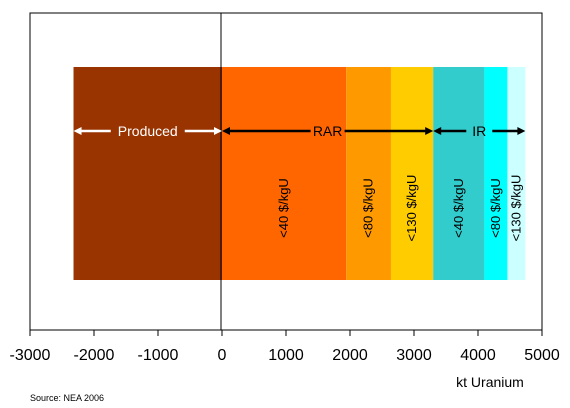 This screenshot has width=570, height=408. Describe the element at coordinates (414, 355) in the screenshot. I see `x-tick-label-6: 3000` at that location.